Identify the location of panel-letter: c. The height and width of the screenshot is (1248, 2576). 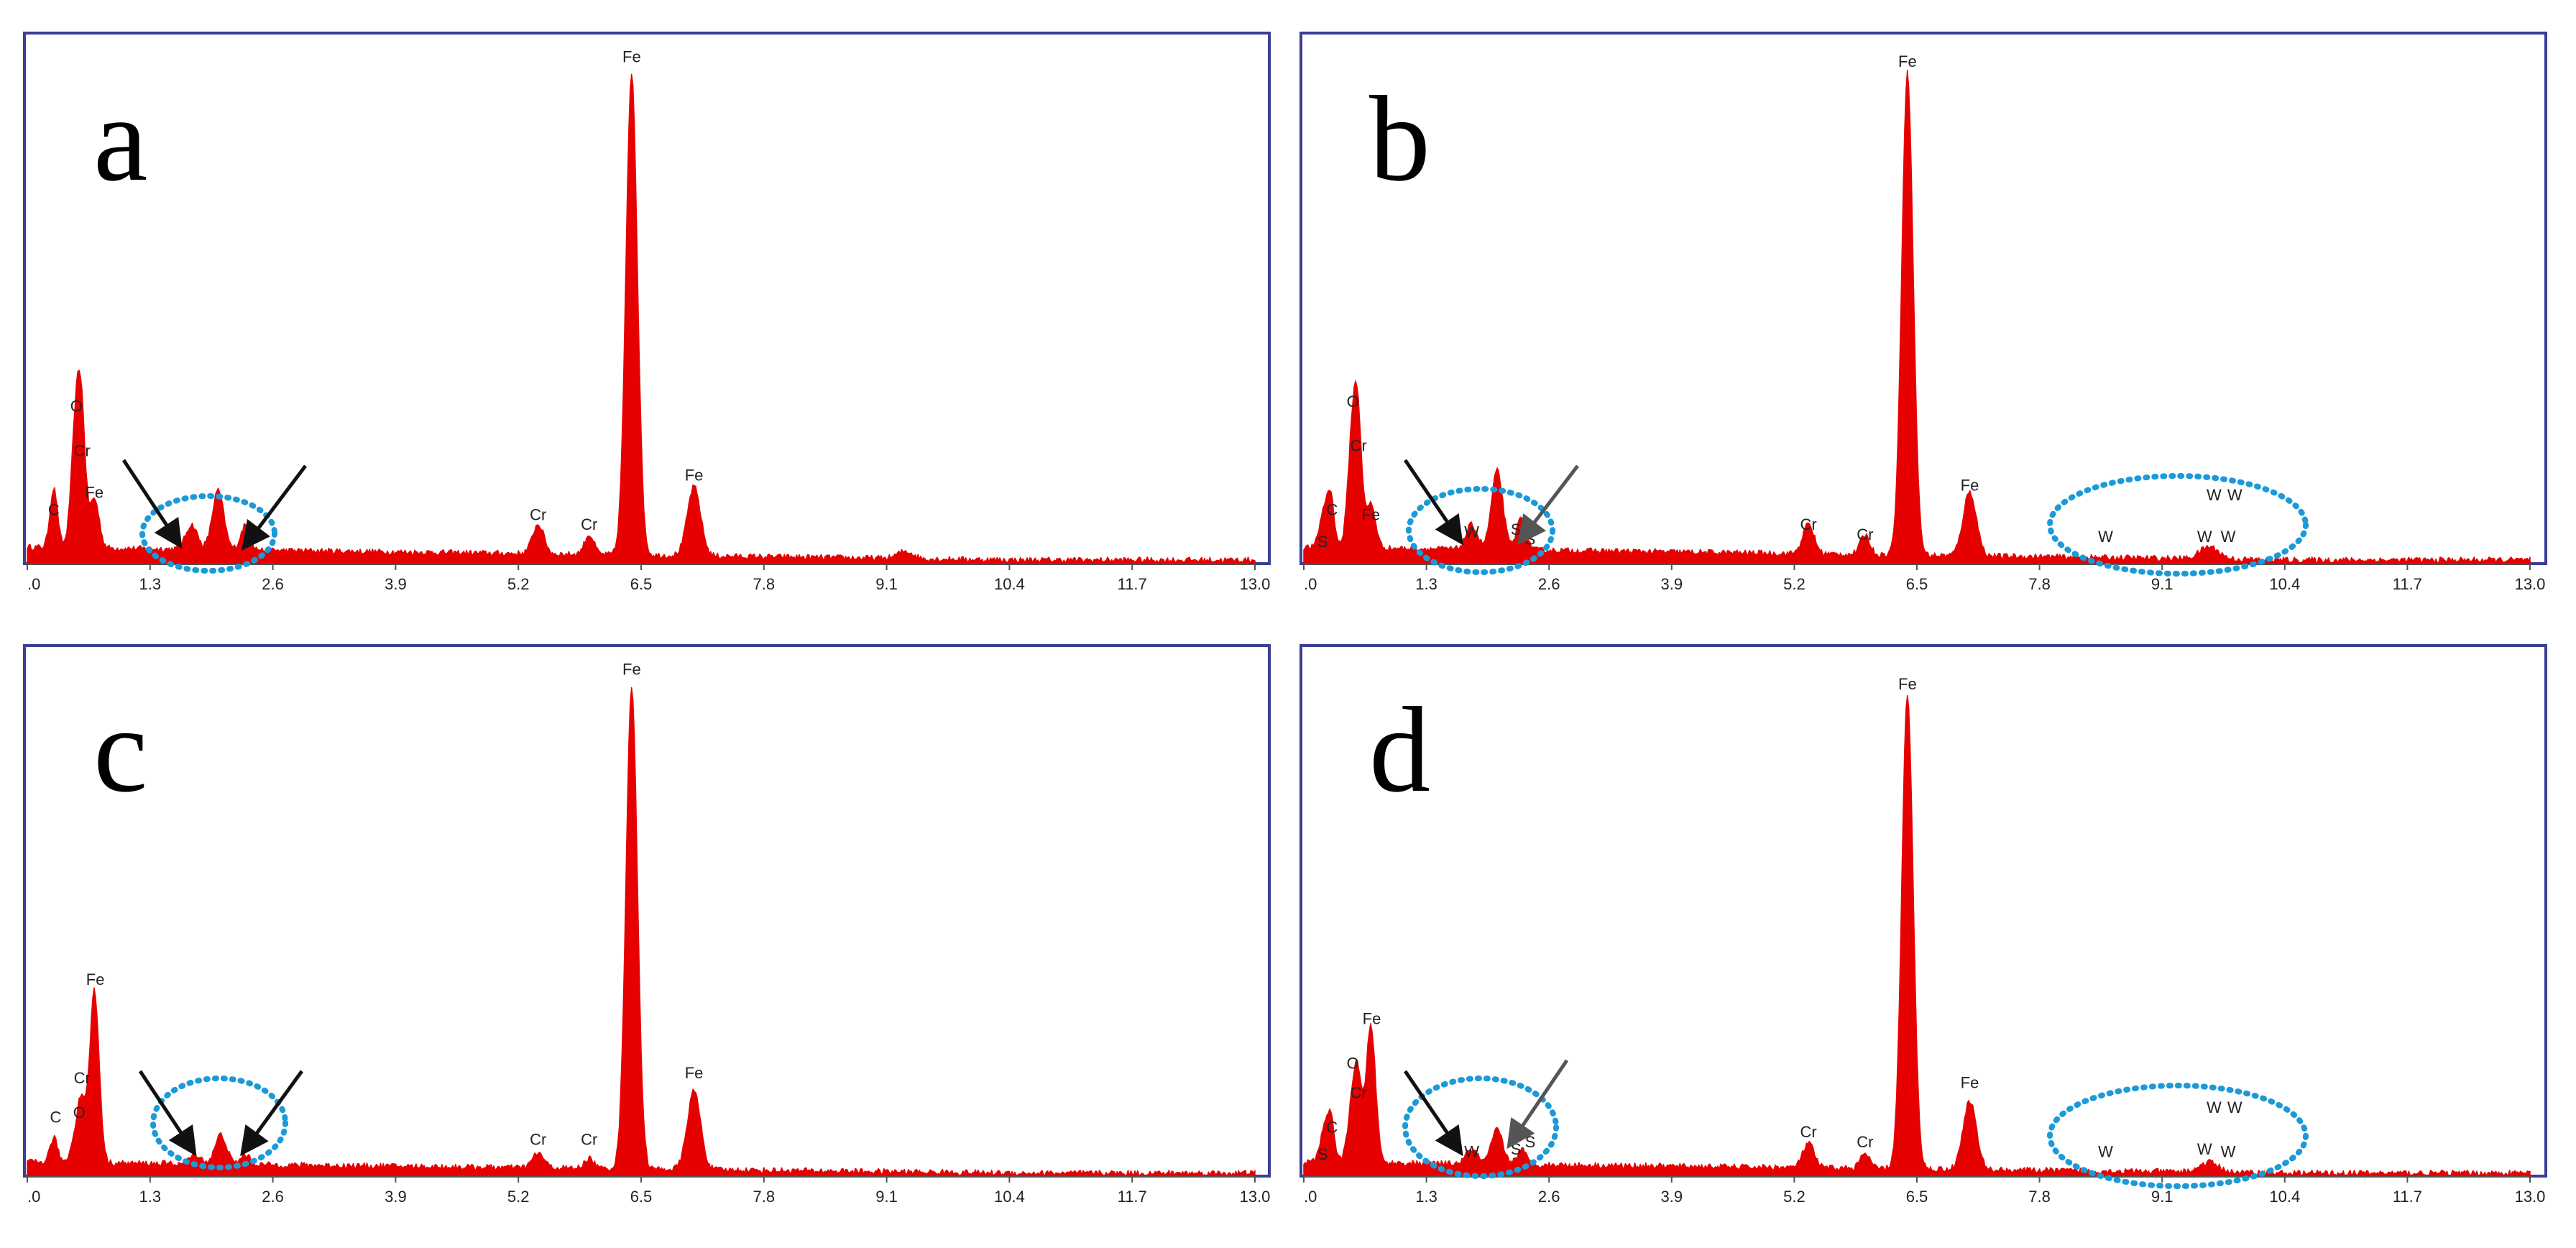
(120, 749).